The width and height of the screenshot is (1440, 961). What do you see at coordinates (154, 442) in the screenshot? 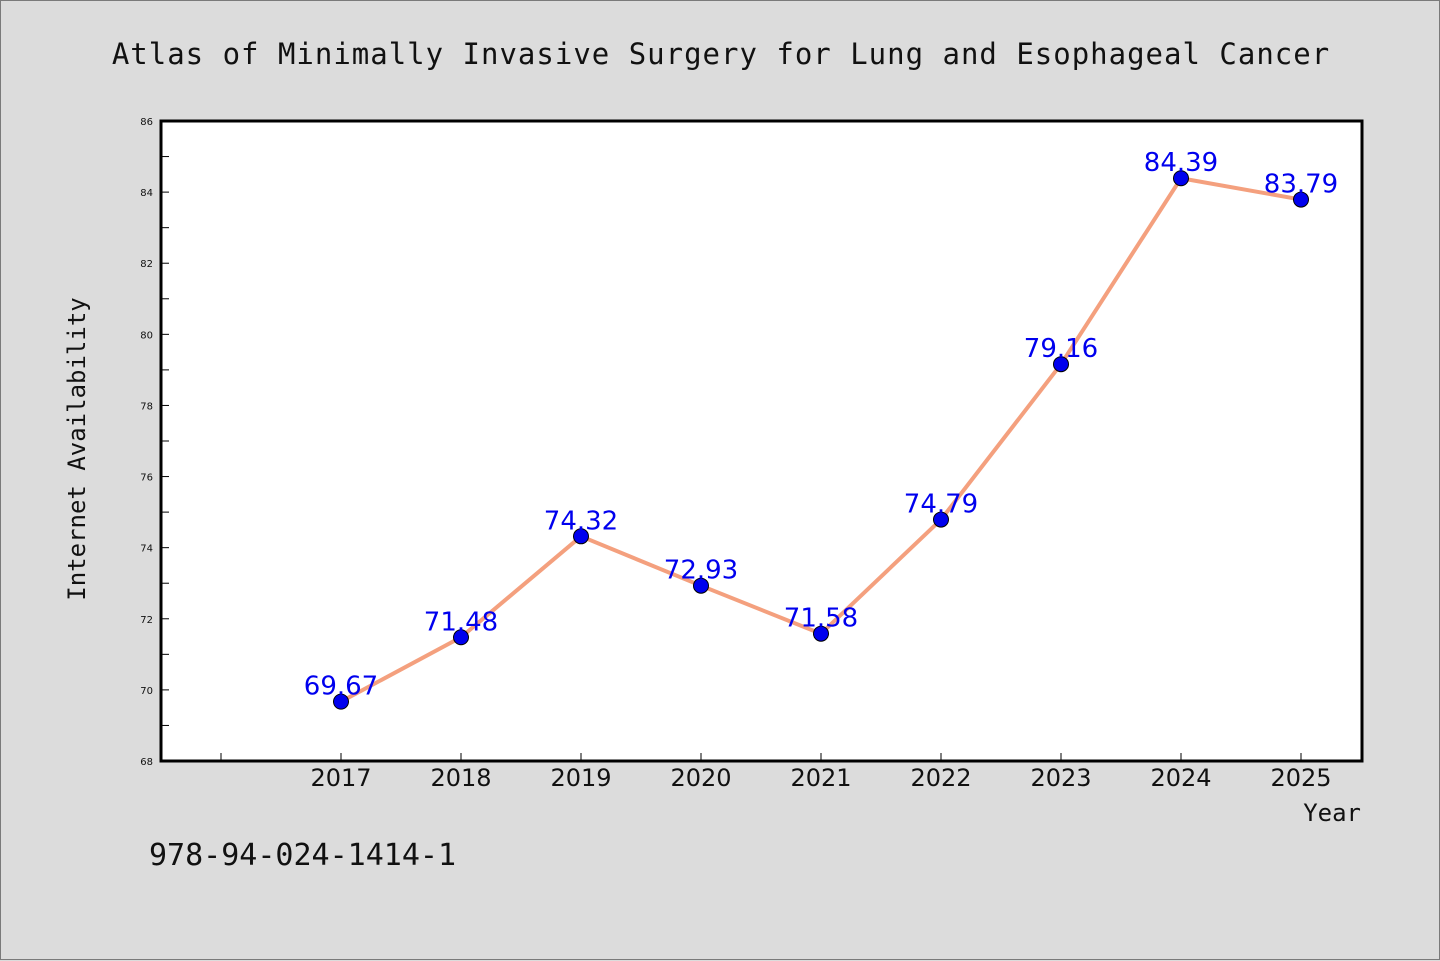
I see `y-axis: 68 70 72 74 76 78 80 82 84 86` at bounding box center [154, 442].